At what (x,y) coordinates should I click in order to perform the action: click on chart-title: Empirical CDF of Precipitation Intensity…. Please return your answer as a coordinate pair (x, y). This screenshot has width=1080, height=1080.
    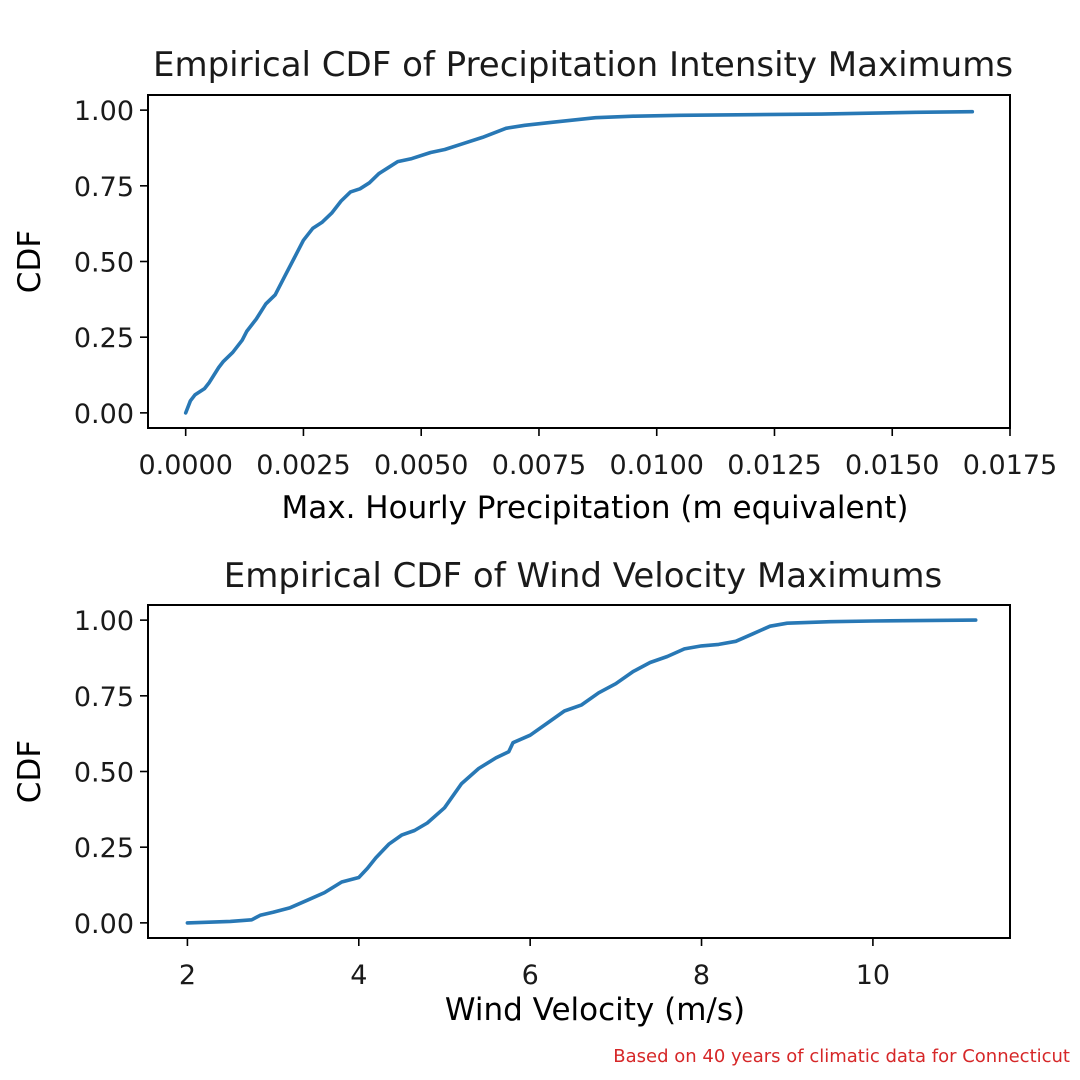
    Looking at the image, I should click on (583, 65).